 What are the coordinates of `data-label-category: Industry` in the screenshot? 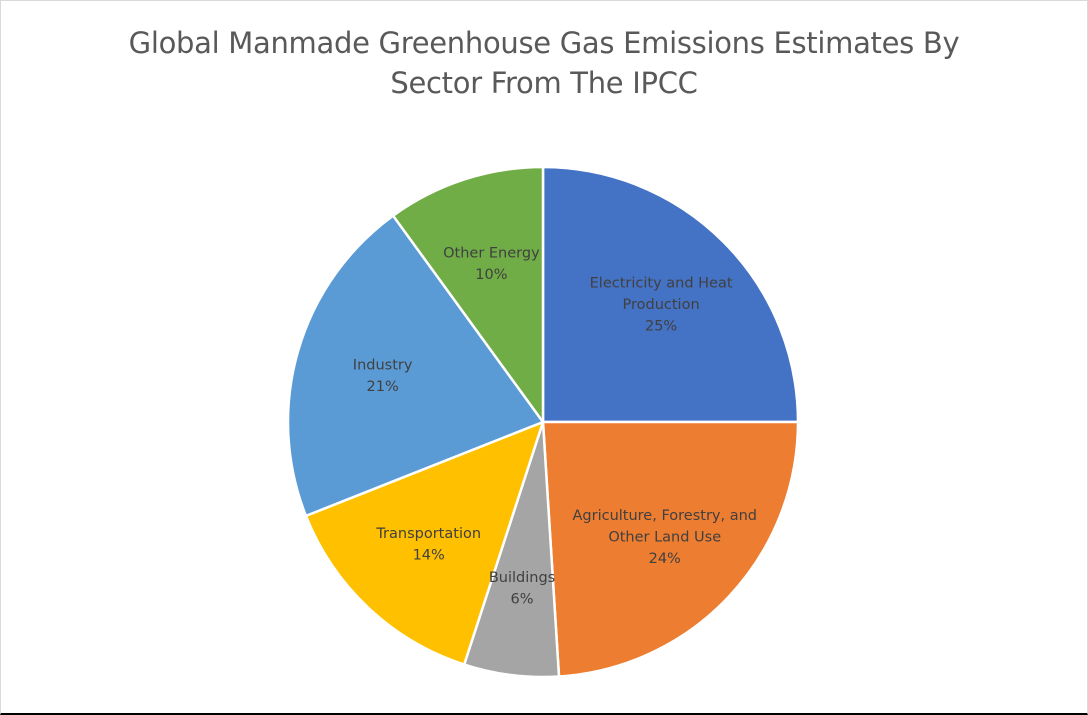 It's located at (383, 366).